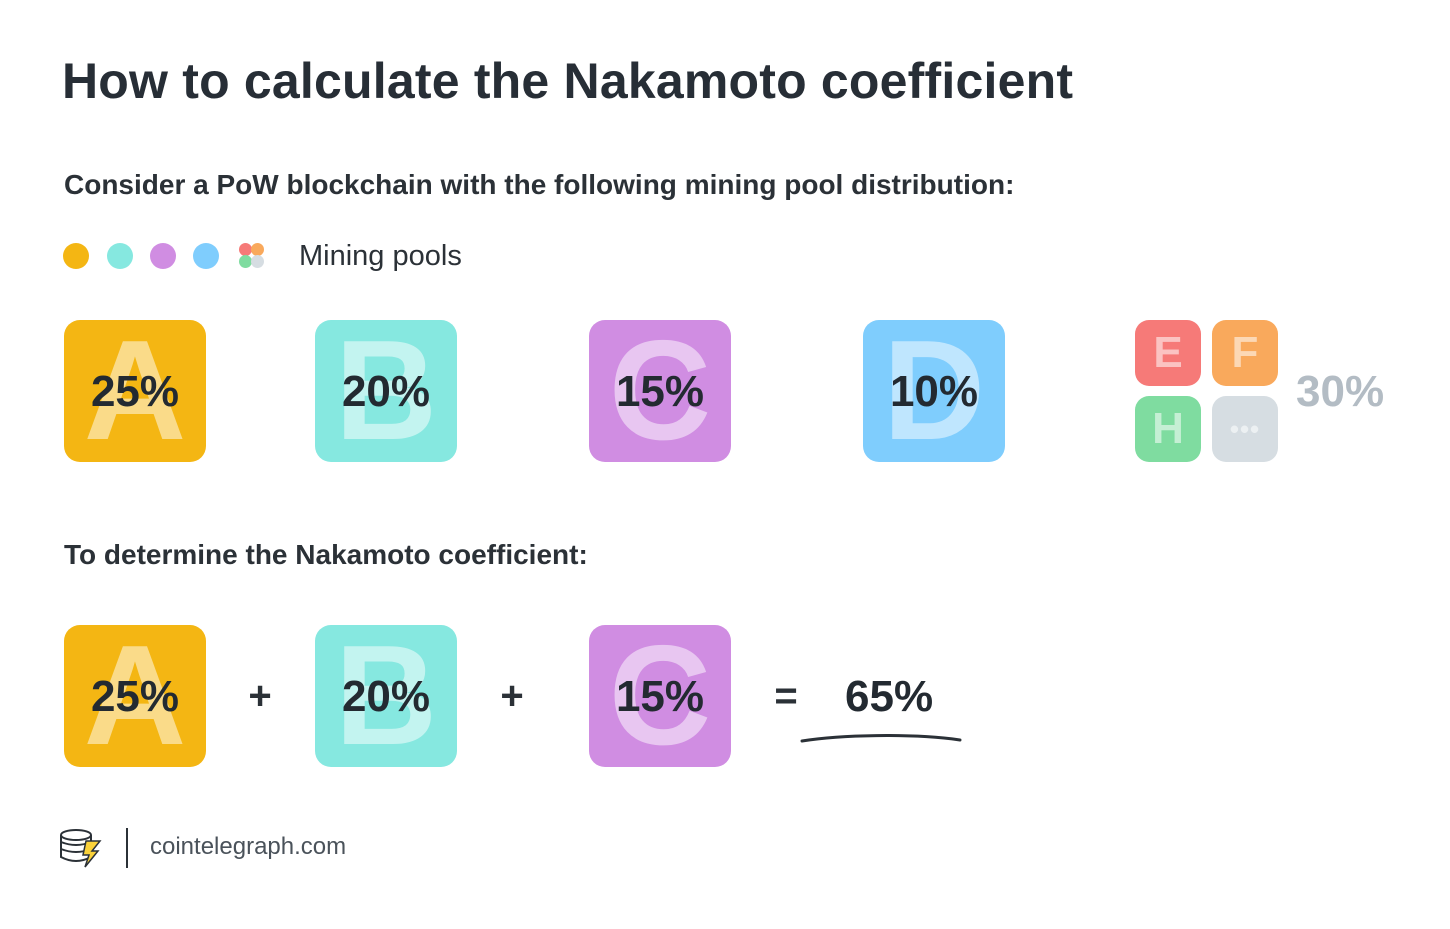 The image size is (1450, 929). I want to click on legend: Mining pools, so click(273, 256).